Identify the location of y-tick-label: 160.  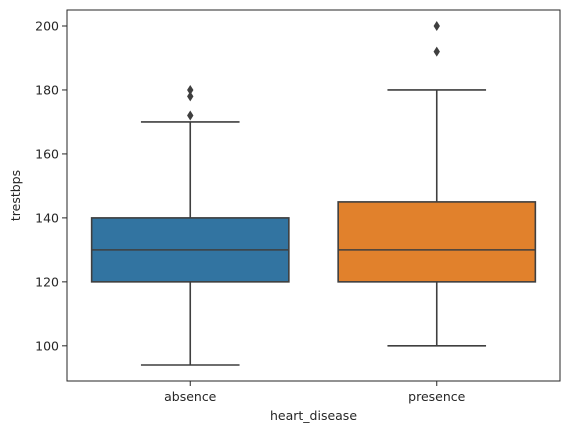
(47, 153).